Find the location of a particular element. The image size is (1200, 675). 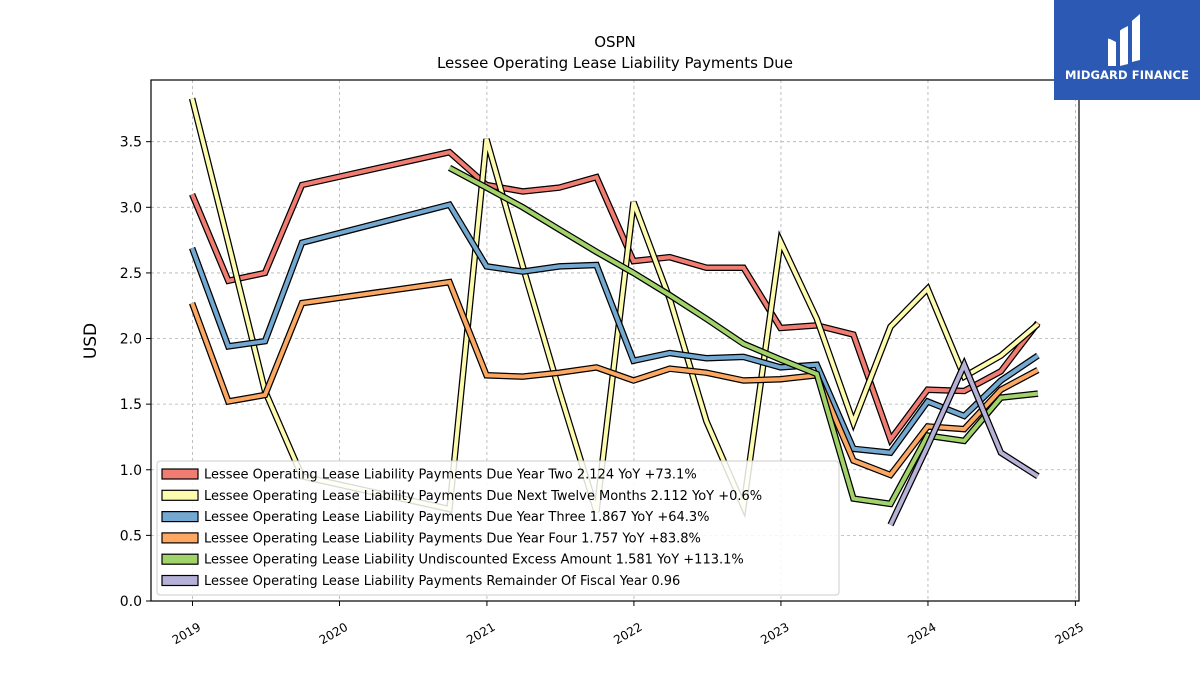

x-tick-label: 2022 is located at coordinates (627, 633).